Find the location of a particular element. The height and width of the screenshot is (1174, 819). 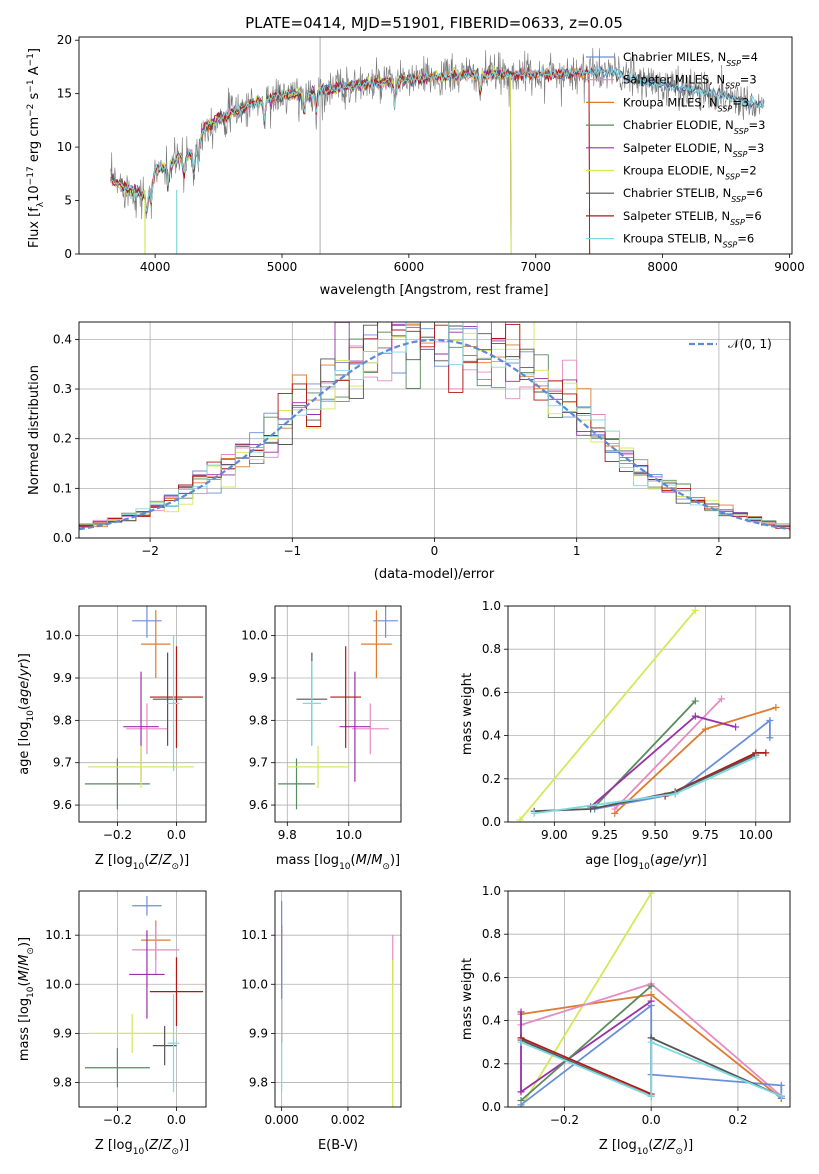

x-tick-label: 7000 is located at coordinates (535, 267).